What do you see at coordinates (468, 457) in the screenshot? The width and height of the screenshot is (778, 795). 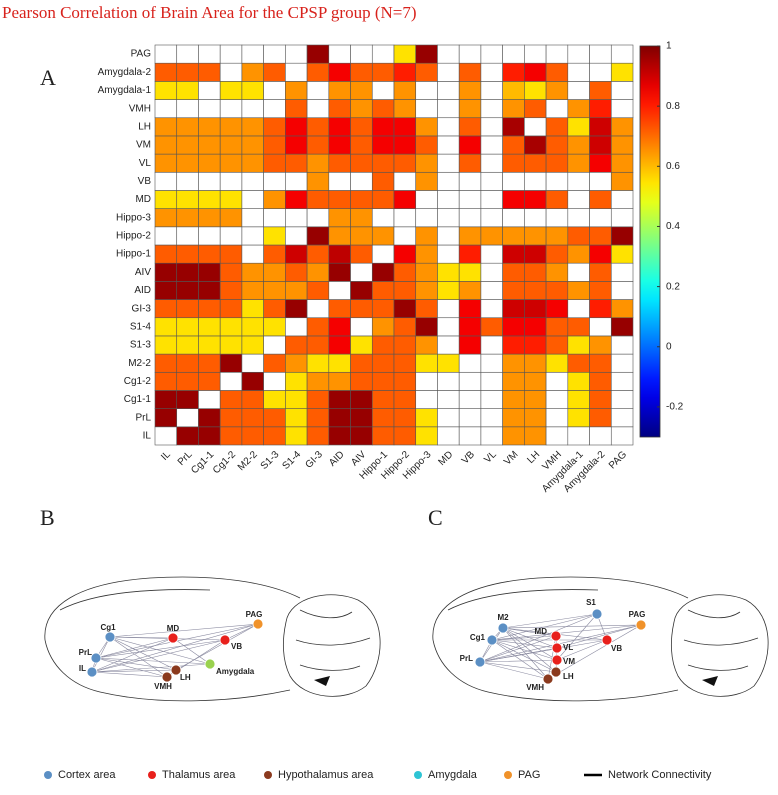 I see `x-tick-label: VB` at bounding box center [468, 457].